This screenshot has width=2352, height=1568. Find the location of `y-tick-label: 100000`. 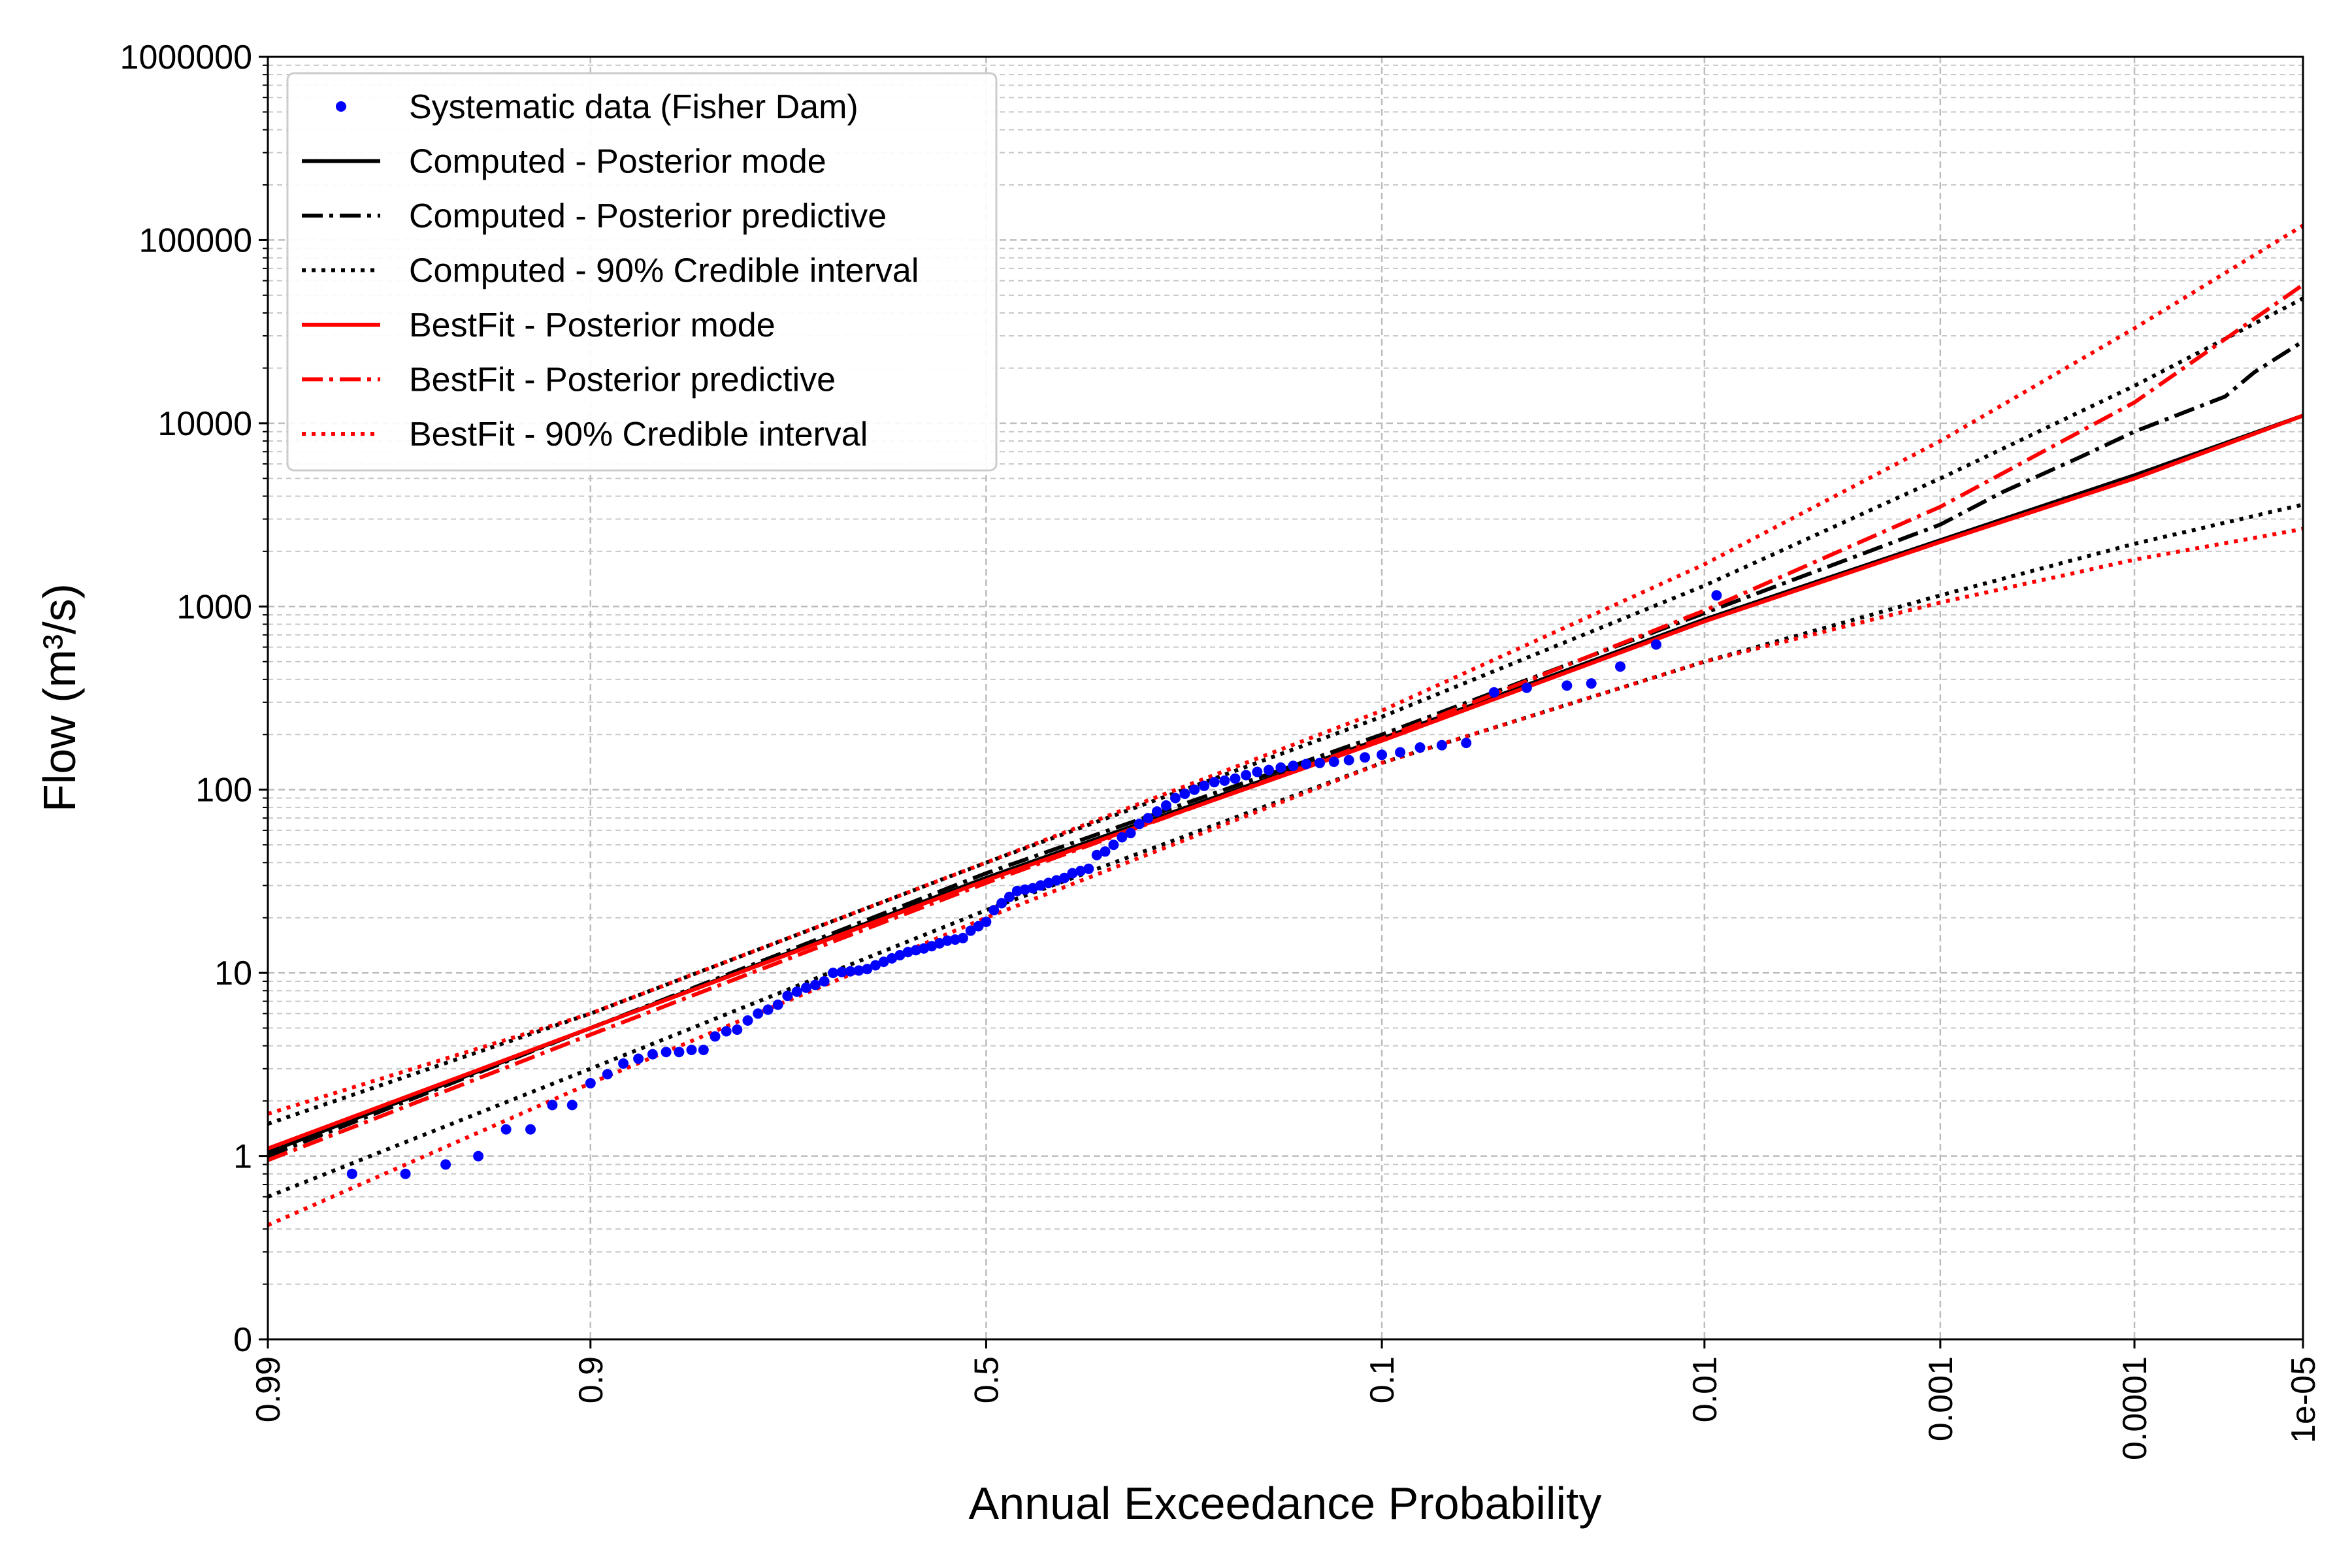

y-tick-label: 100000 is located at coordinates (195, 240).